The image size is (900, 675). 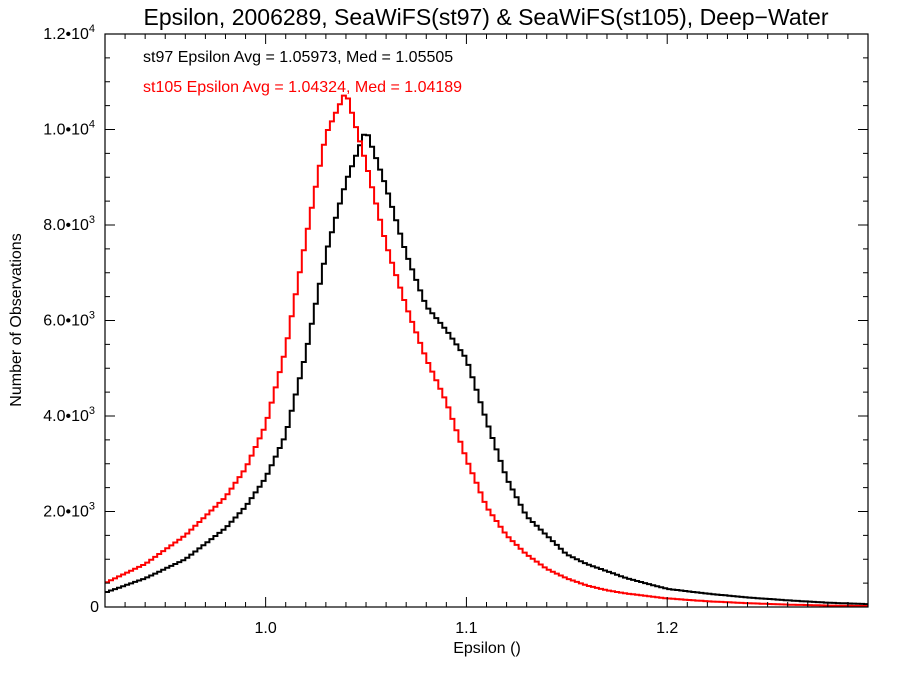 I want to click on x-tick-label: 1.0, so click(x=266, y=628).